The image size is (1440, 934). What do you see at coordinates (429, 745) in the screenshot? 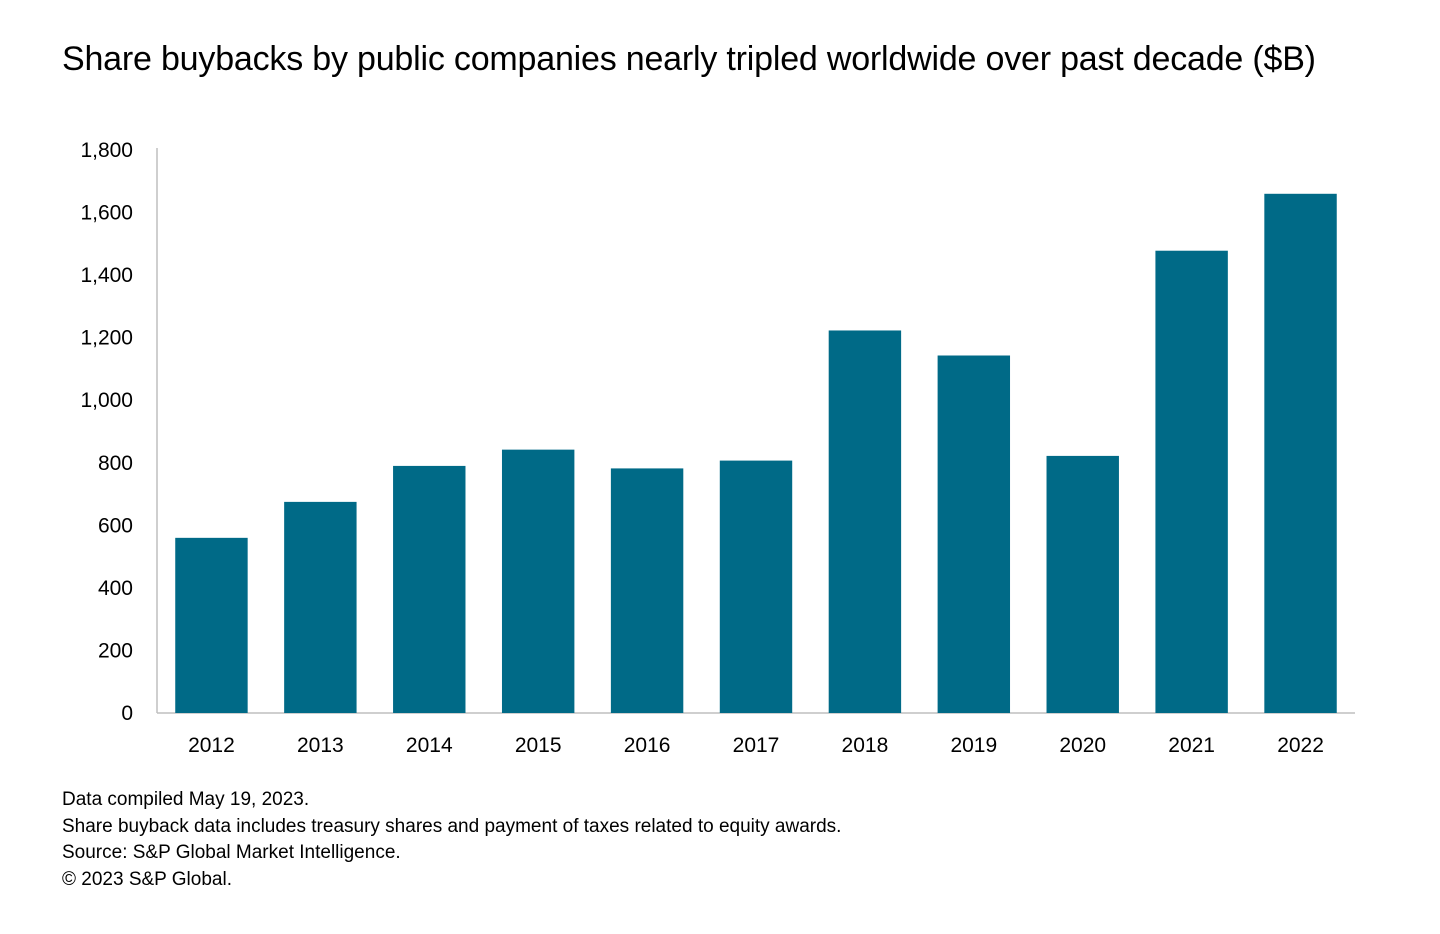
I see `x-tick-label-2014: 2014` at bounding box center [429, 745].